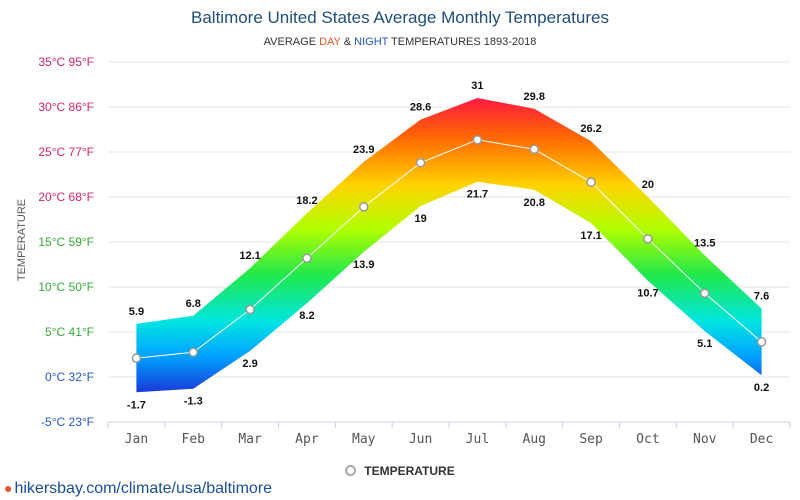 Image resolution: width=800 pixels, height=500 pixels. I want to click on night-value-label: -1.3, so click(193, 402).